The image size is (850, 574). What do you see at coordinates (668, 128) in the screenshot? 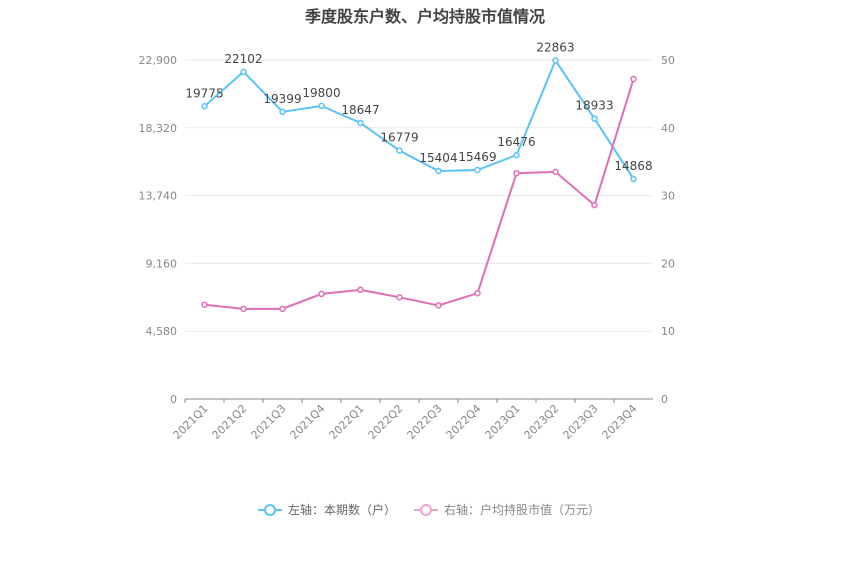
I see `right-tick-label: 40` at bounding box center [668, 128].